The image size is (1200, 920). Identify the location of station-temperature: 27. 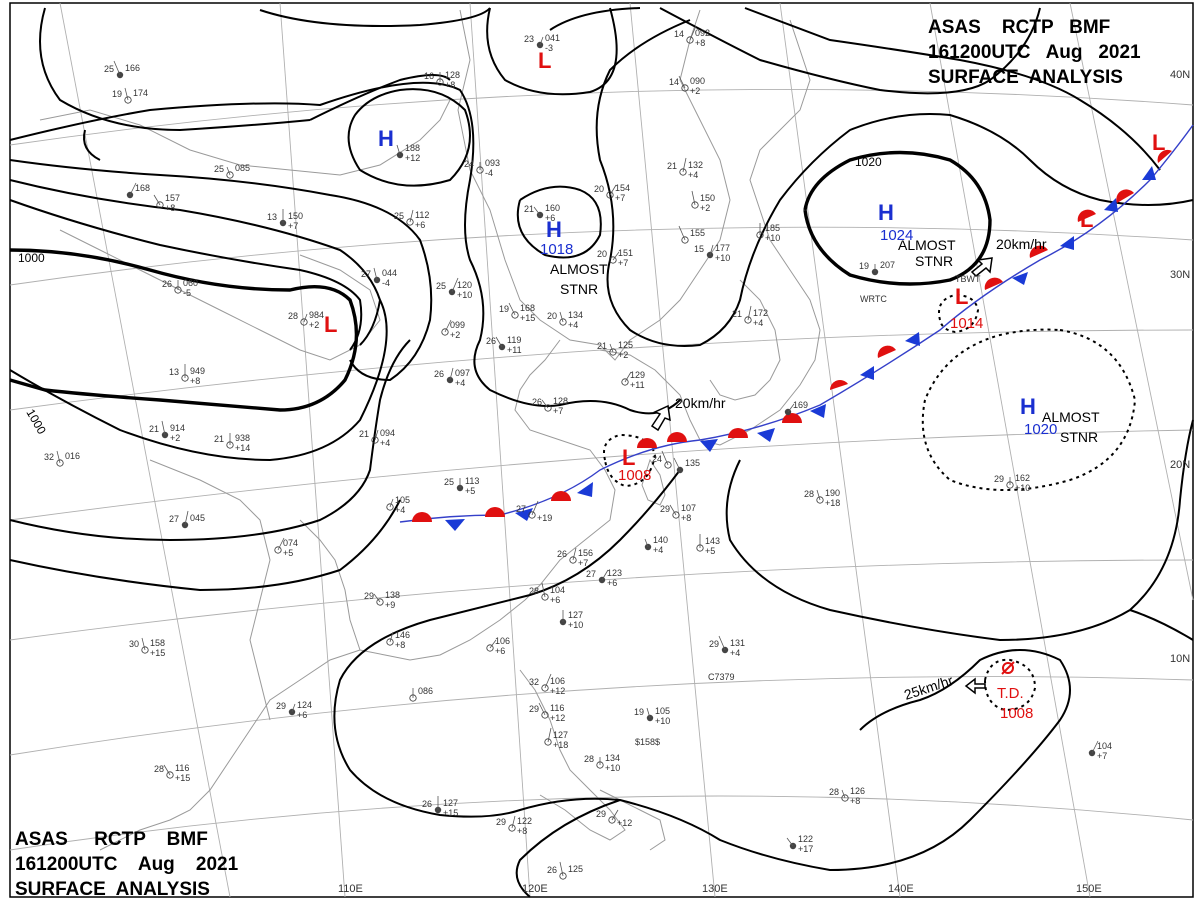
(521, 509).